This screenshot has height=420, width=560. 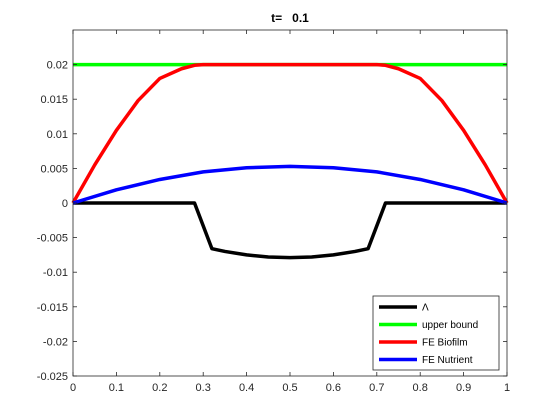 What do you see at coordinates (333, 388) in the screenshot?
I see `x-tick-label: 0.6` at bounding box center [333, 388].